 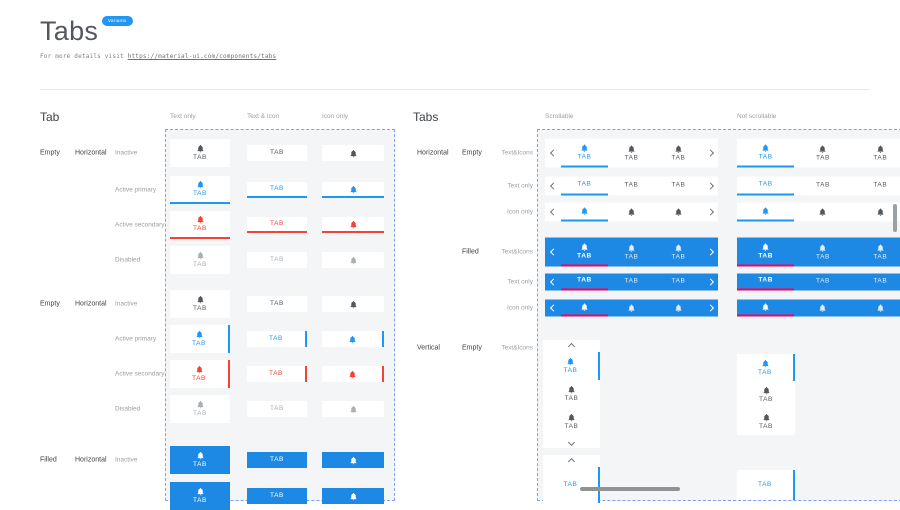 What do you see at coordinates (630, 489) in the screenshot?
I see `horizontal-scrollbar` at bounding box center [630, 489].